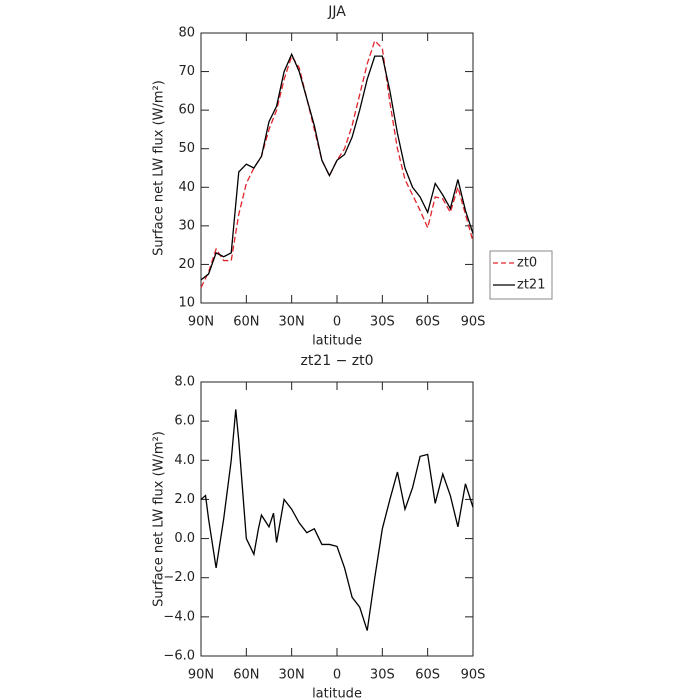  I want to click on legend-label: zt21, so click(531, 285).